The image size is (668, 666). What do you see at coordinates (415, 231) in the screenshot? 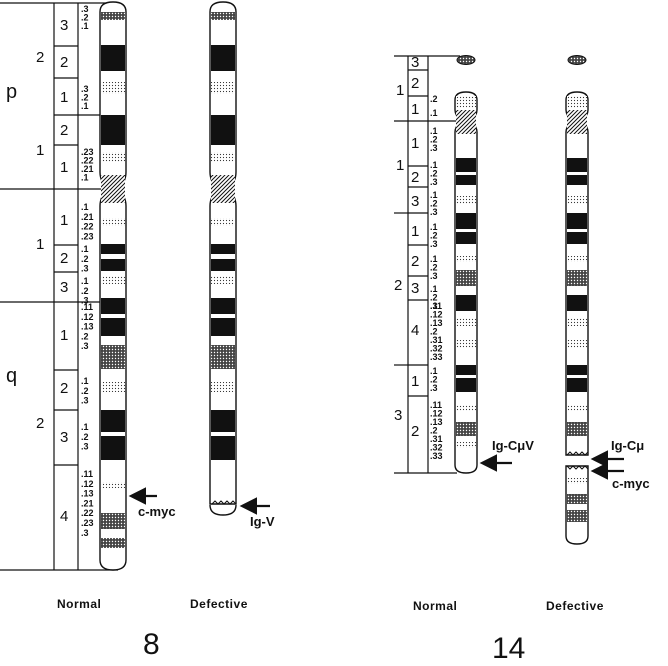
I see `chr14-band-q21: 1` at bounding box center [415, 231].